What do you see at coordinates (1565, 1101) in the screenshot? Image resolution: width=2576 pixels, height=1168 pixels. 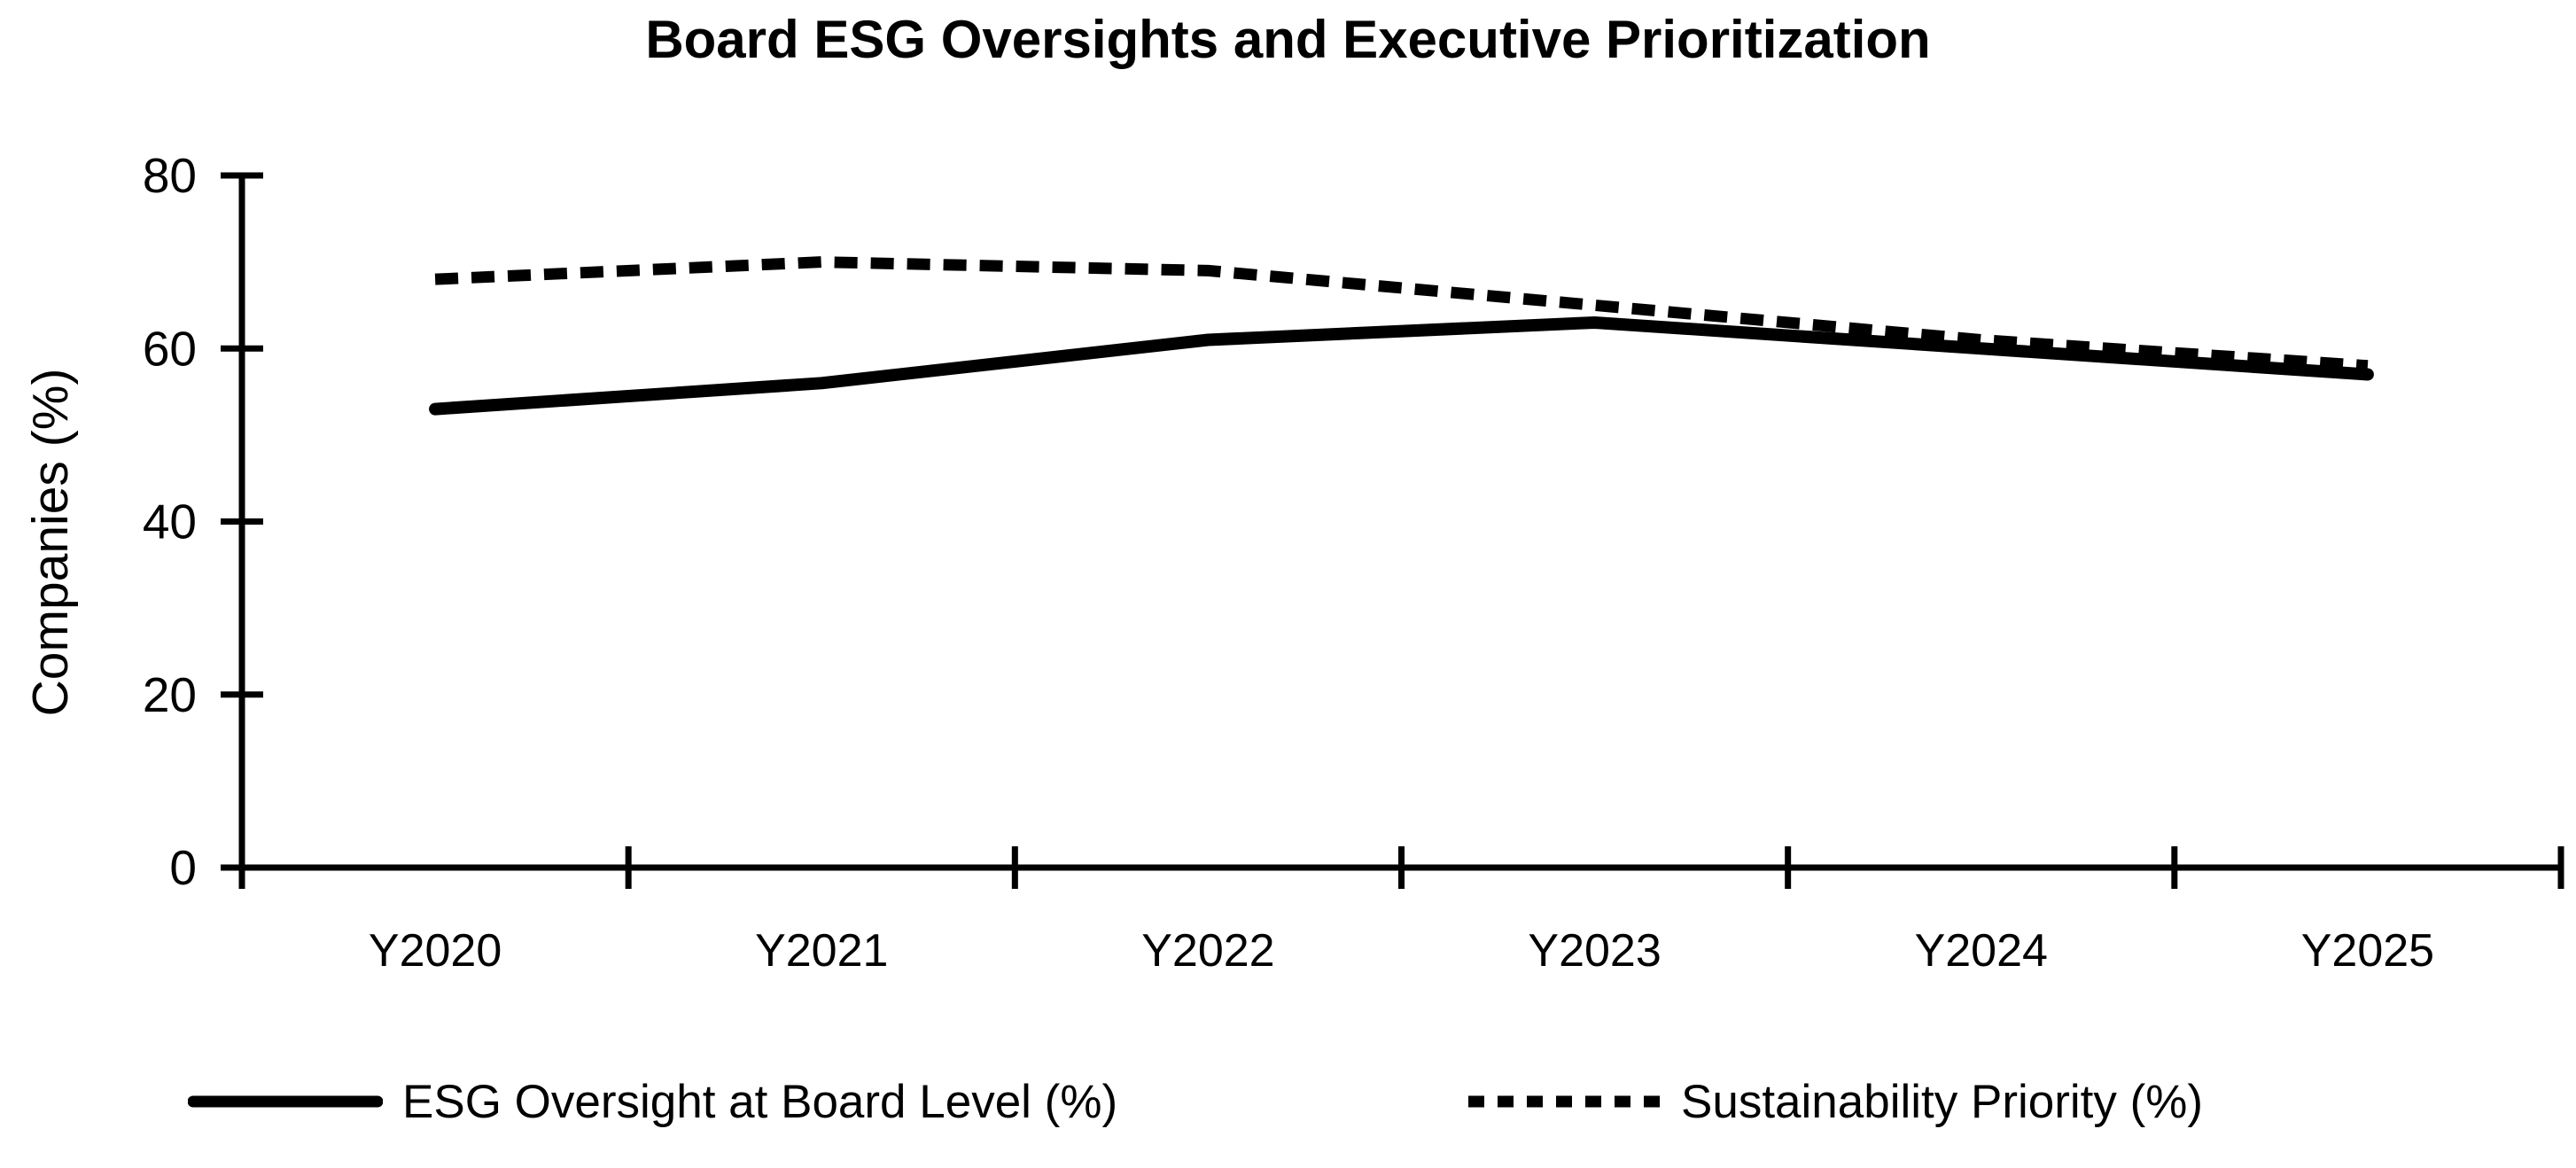 I see `dashed-line-swatch-icon` at bounding box center [1565, 1101].